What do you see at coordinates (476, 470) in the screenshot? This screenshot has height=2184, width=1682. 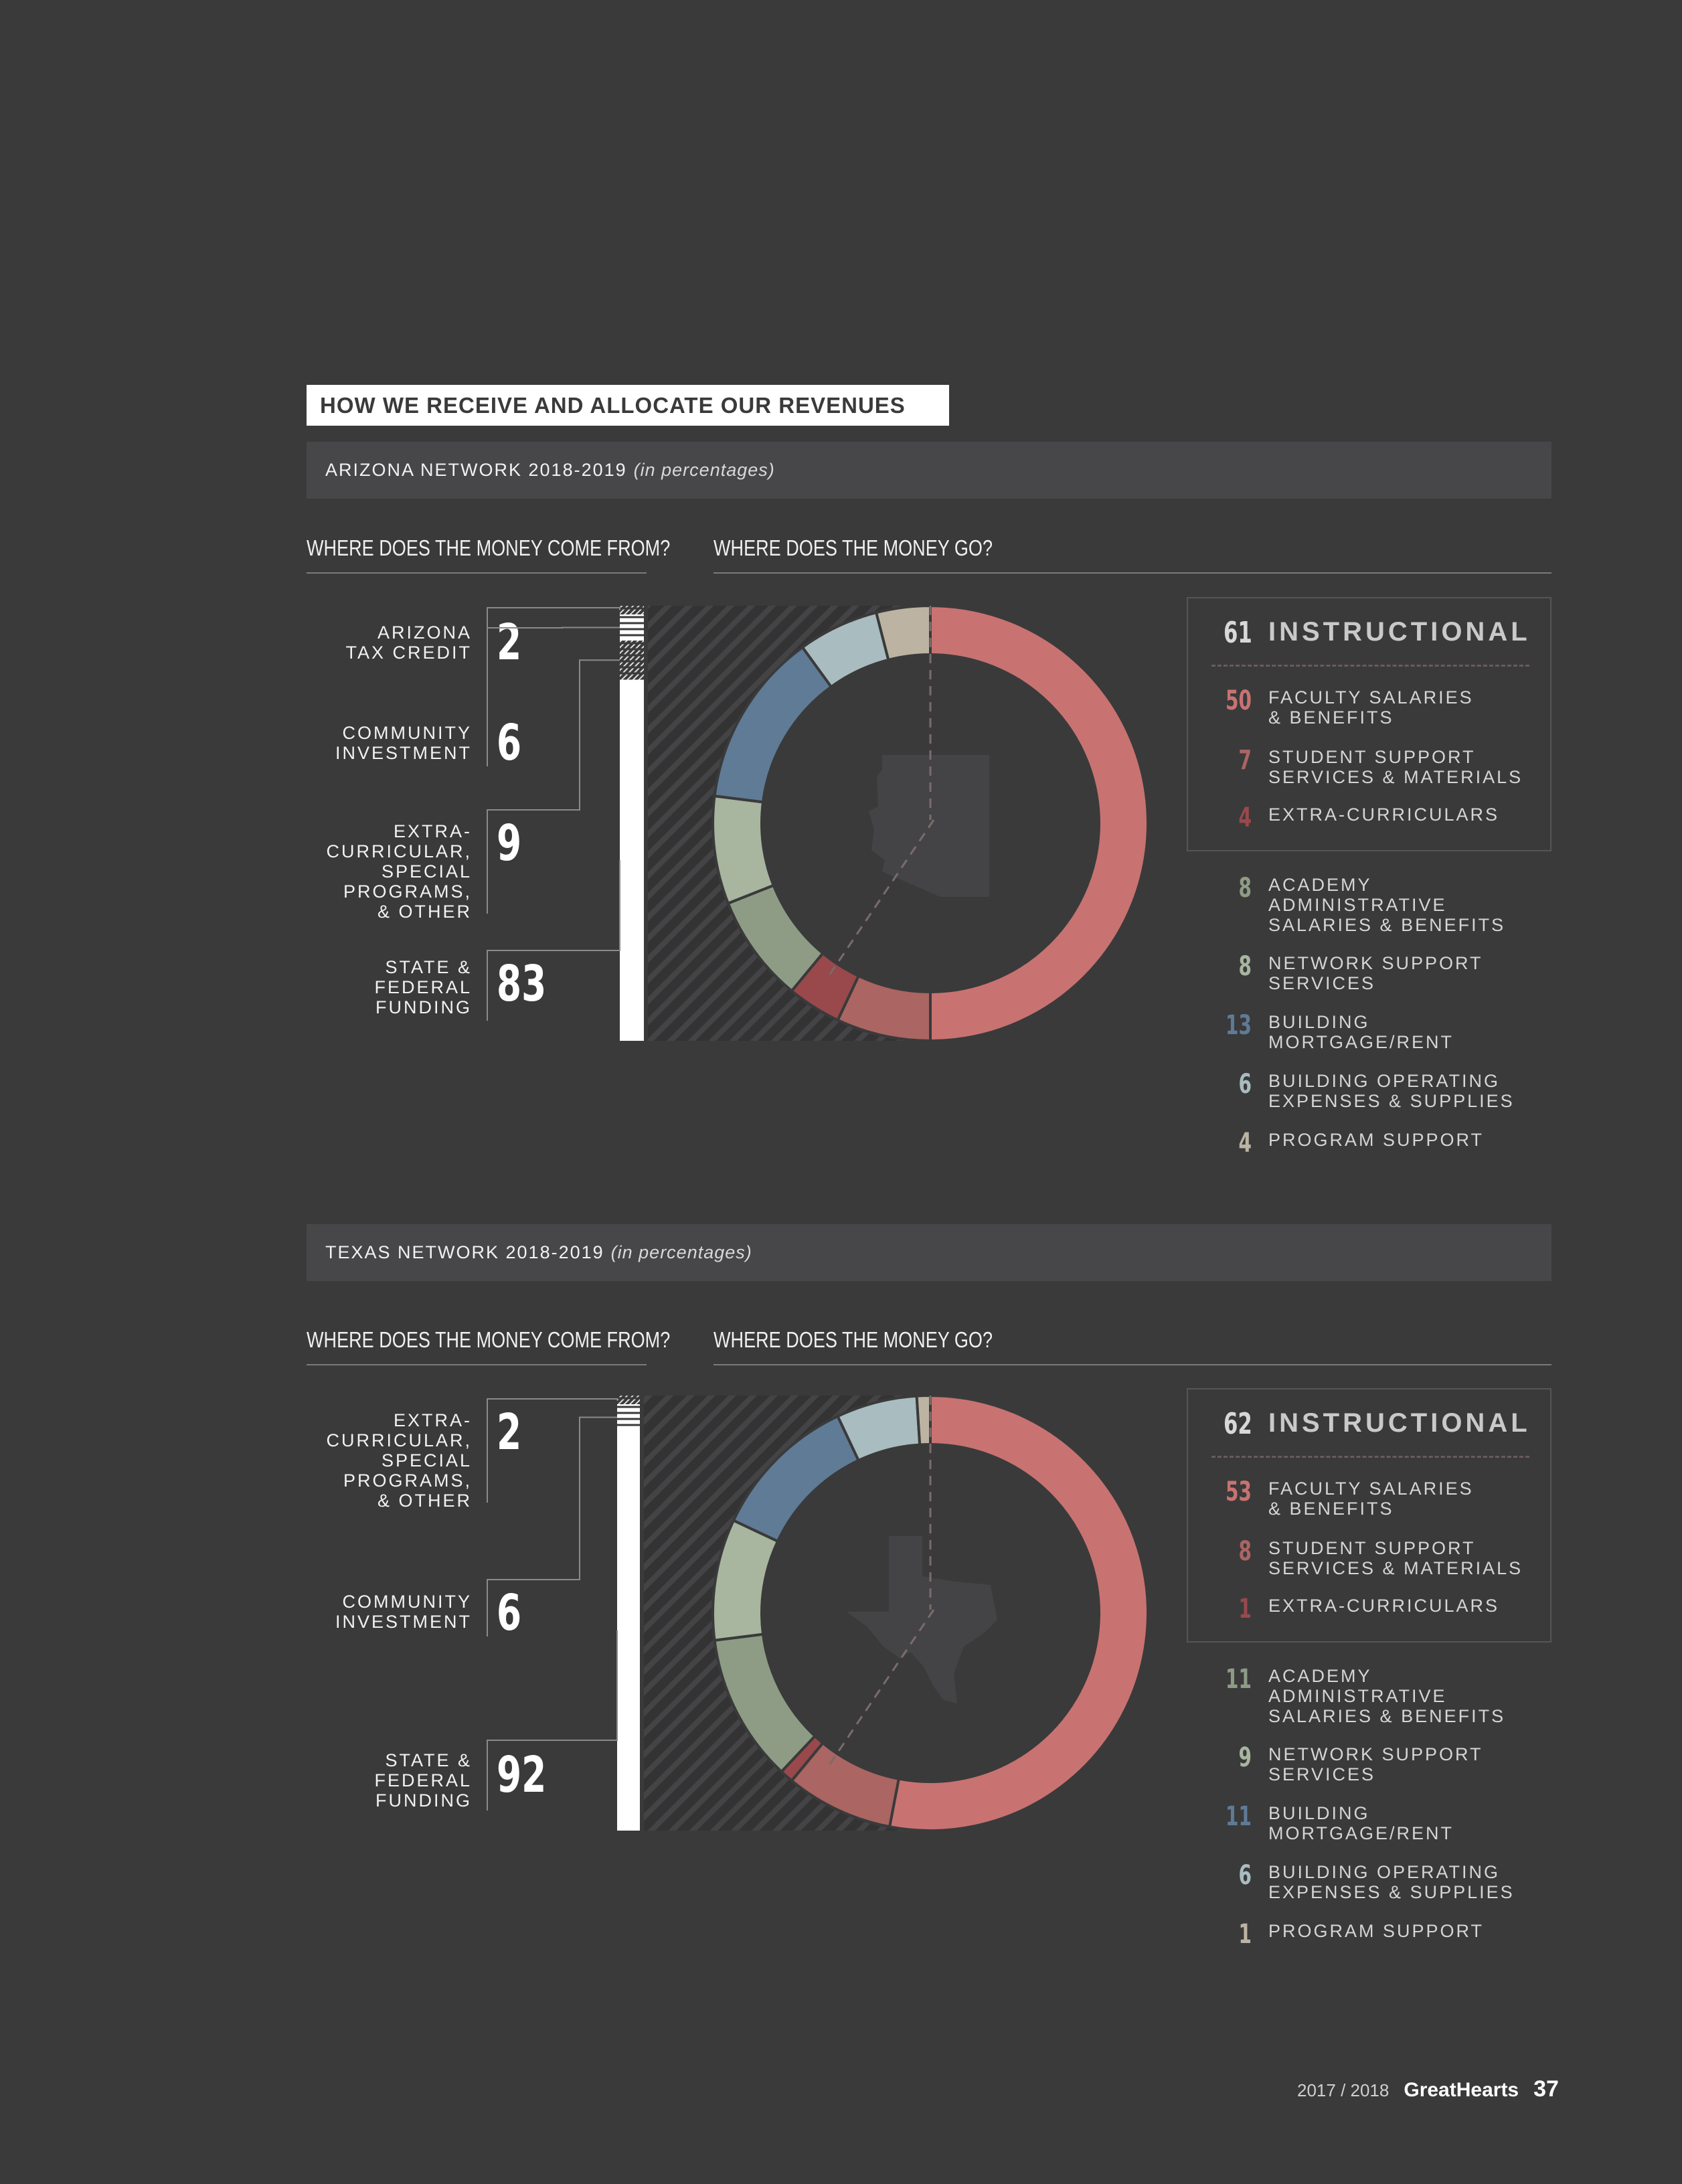 I see `arizona-heading: ARIZONA NETWORK 2018-2019` at bounding box center [476, 470].